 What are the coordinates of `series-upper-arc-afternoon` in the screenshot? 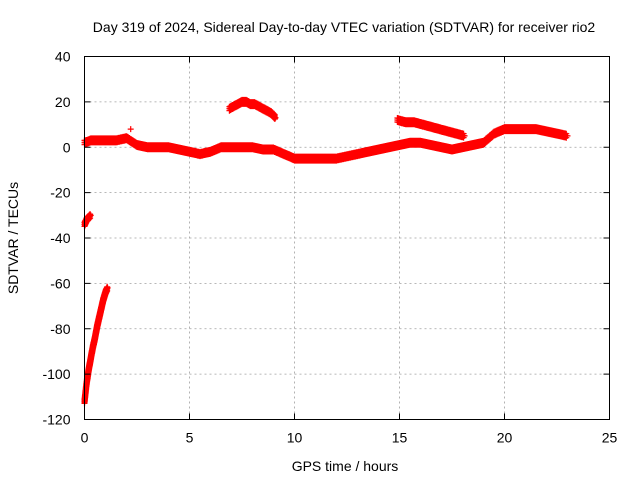 It's located at (431, 128).